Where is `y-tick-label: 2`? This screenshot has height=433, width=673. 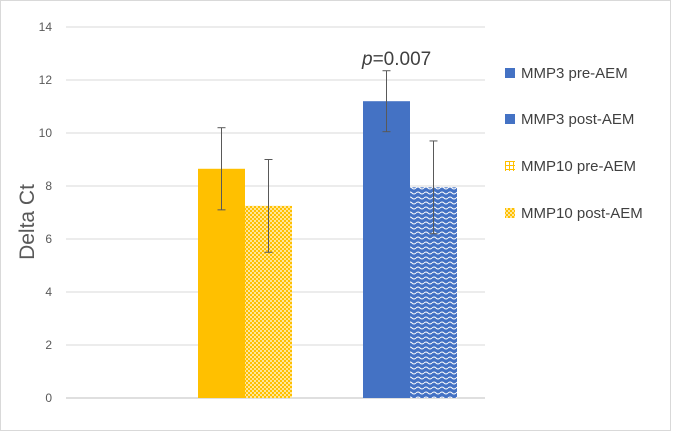
y-tick-label: 2 is located at coordinates (48, 345).